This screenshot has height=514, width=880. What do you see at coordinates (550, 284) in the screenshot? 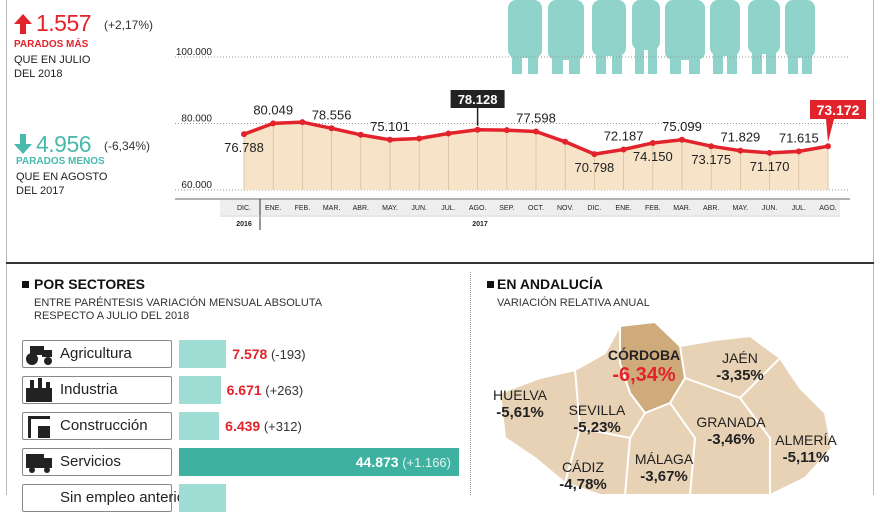
I see `andalucia-title: EN ANDALUCÍA` at bounding box center [550, 284].